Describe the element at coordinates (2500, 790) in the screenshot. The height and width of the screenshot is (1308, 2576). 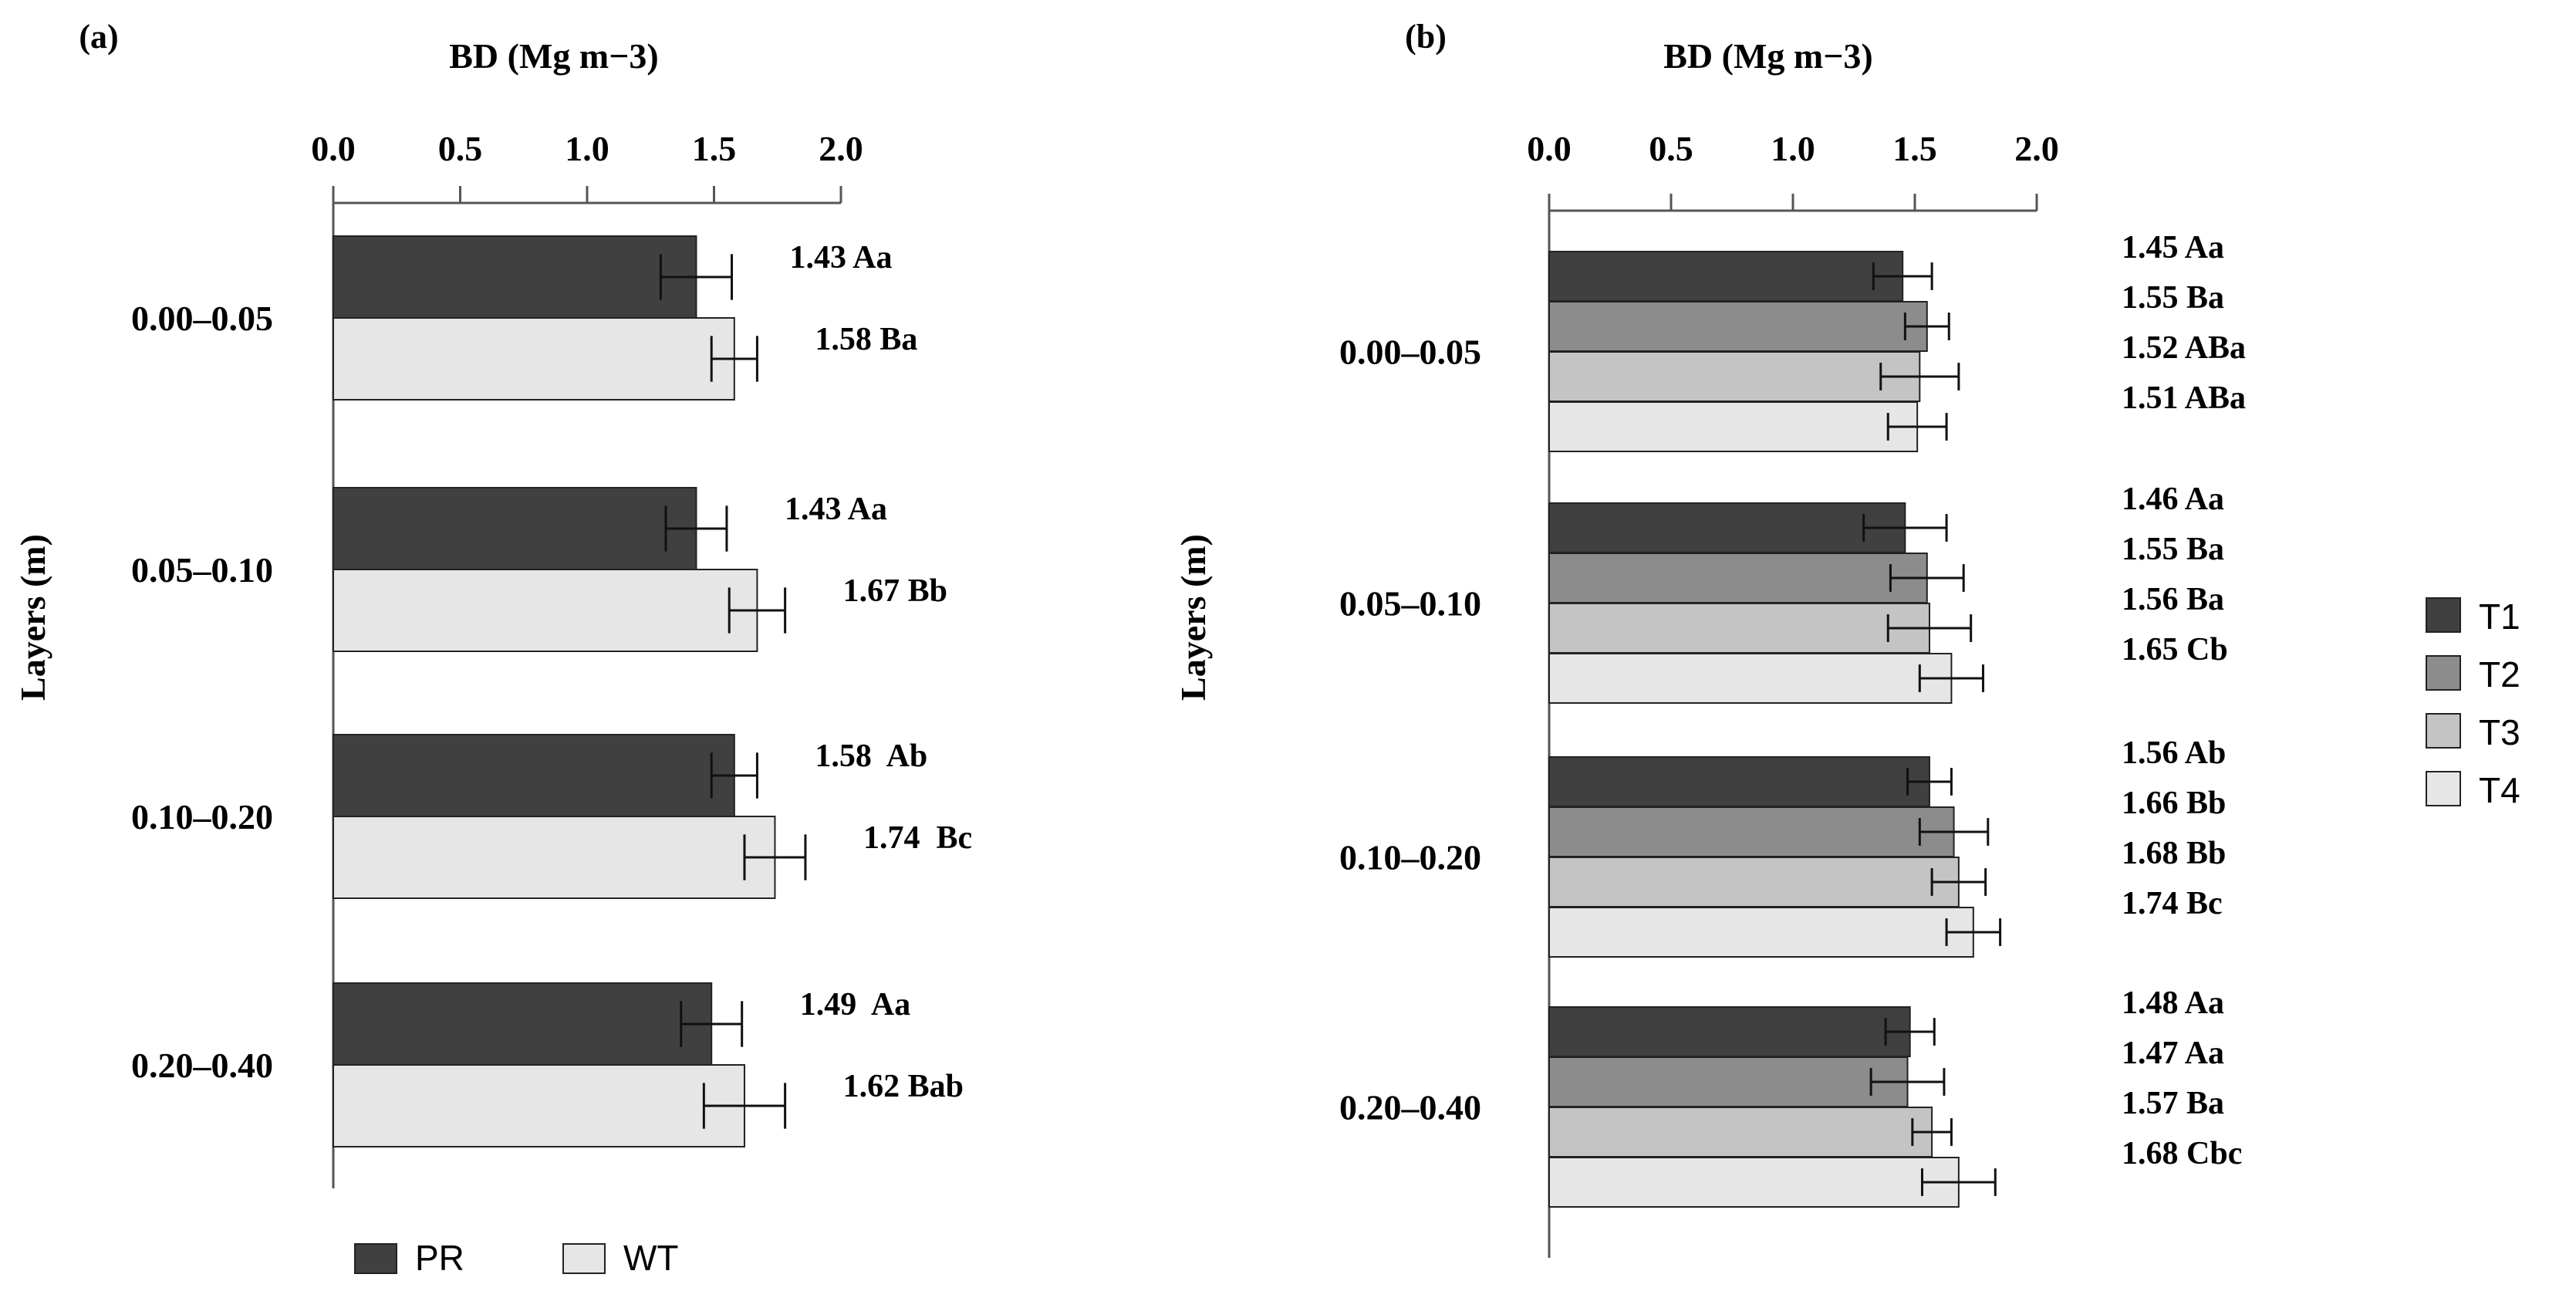
I see `panel-b-legend-label-t4: T4` at that location.